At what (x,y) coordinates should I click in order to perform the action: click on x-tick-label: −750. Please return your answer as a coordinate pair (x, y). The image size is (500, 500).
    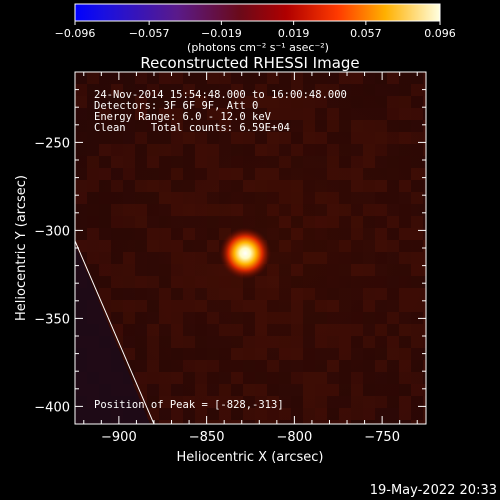
    Looking at the image, I should click on (382, 437).